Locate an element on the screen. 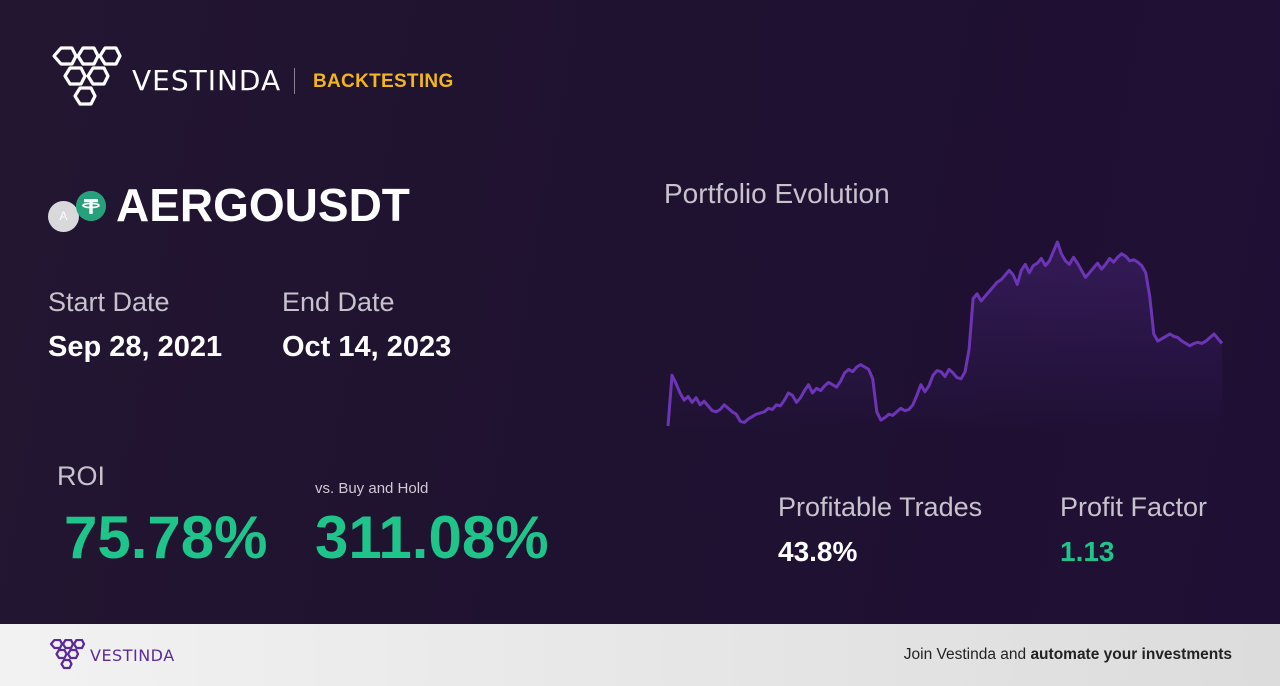  brand-name: VESTINDA is located at coordinates (207, 80).